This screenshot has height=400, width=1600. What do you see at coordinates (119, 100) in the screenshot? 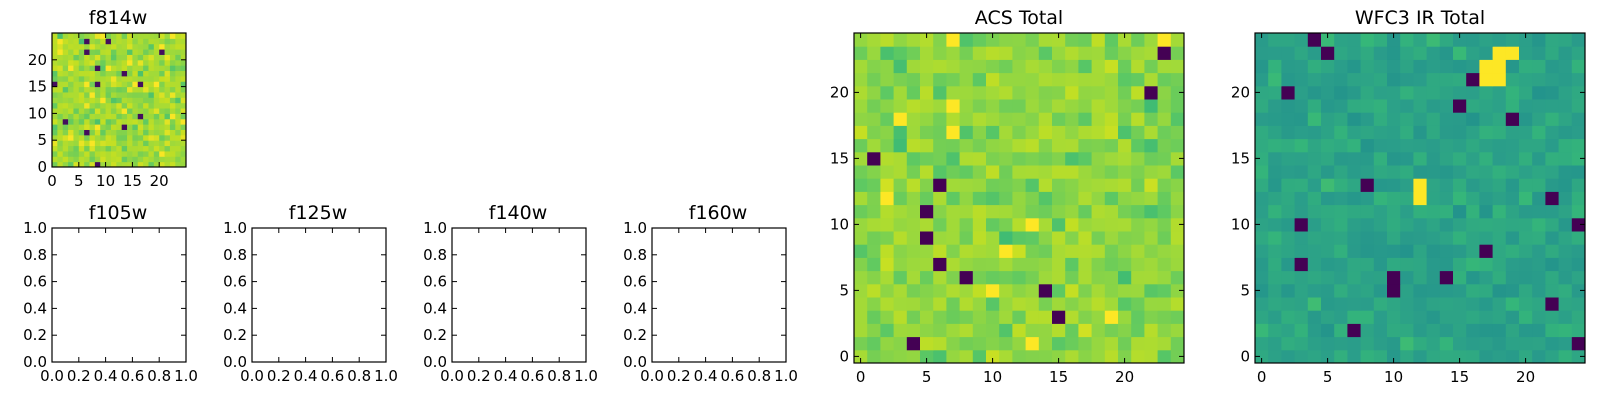
I see `axes-frame-f814w` at bounding box center [119, 100].